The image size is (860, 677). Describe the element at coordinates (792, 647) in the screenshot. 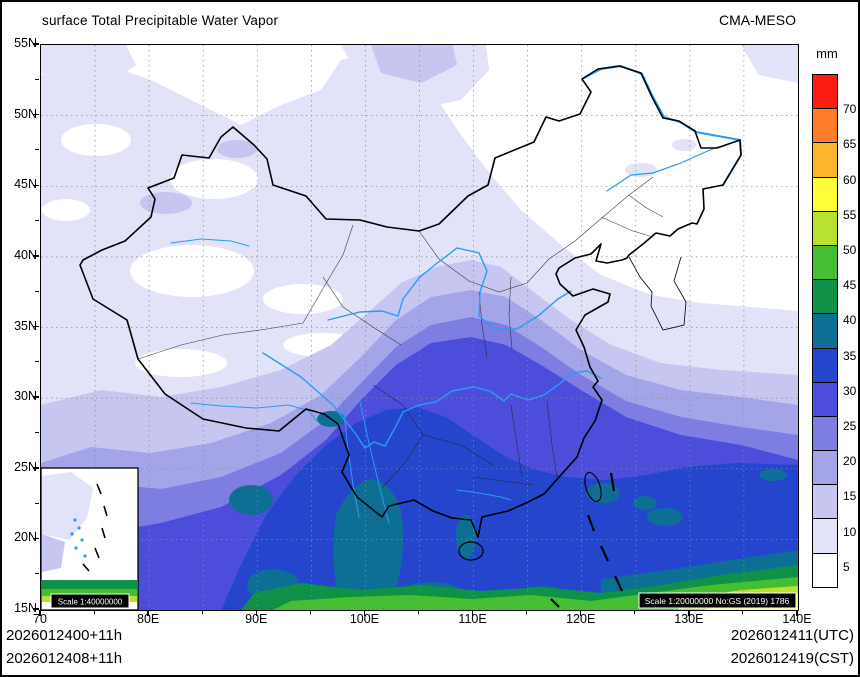

I see `valid-time-block: 2026012411(UTC) 2026012419(CST)` at that location.